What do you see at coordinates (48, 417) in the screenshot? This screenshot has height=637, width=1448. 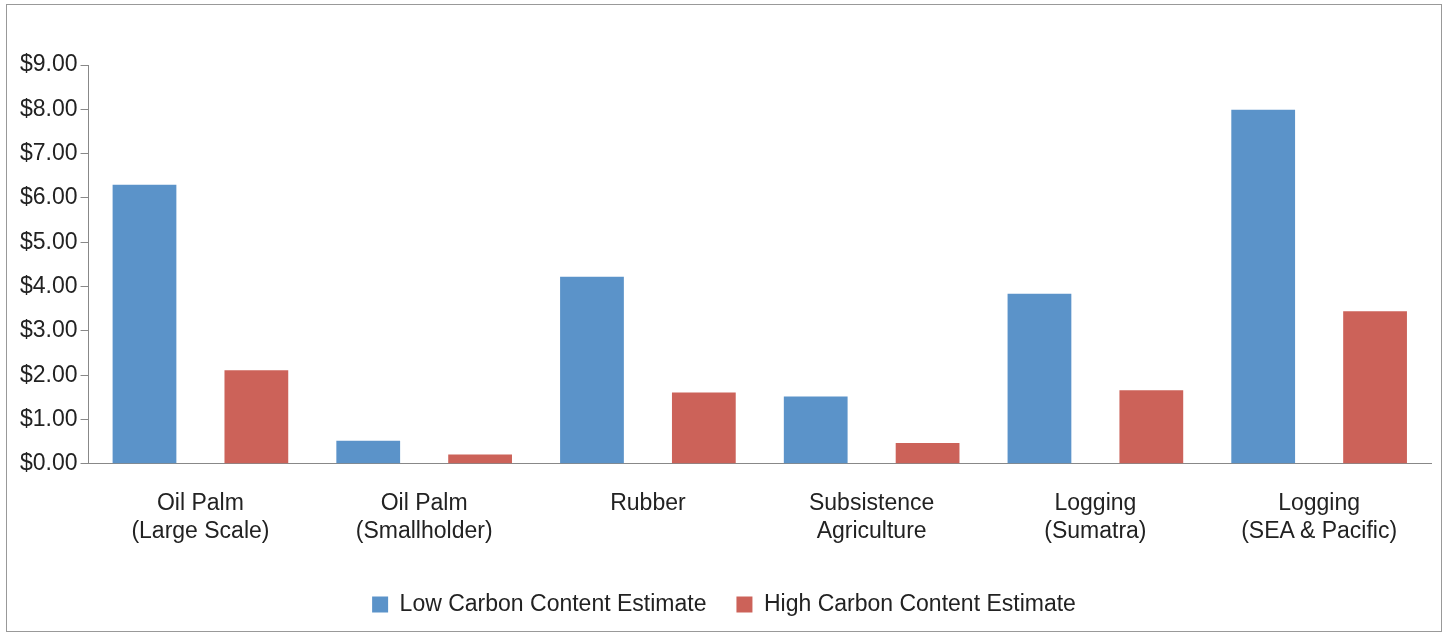 I see `y-tick-label: $1.00` at bounding box center [48, 417].